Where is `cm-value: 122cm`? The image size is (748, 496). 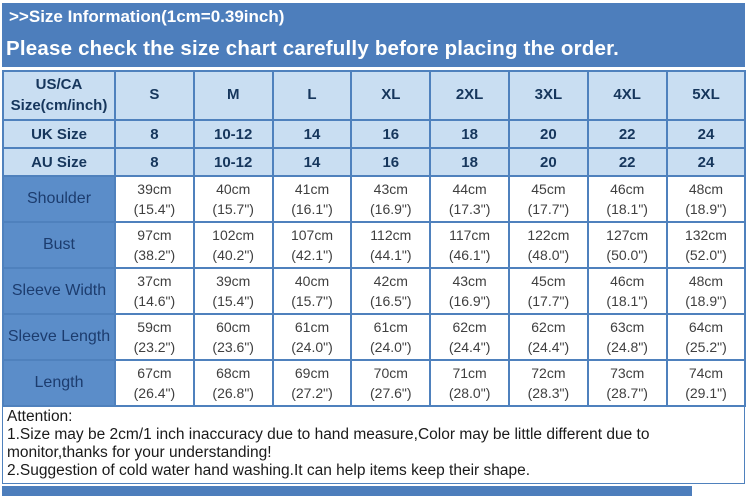
cm-value: 122cm is located at coordinates (548, 235).